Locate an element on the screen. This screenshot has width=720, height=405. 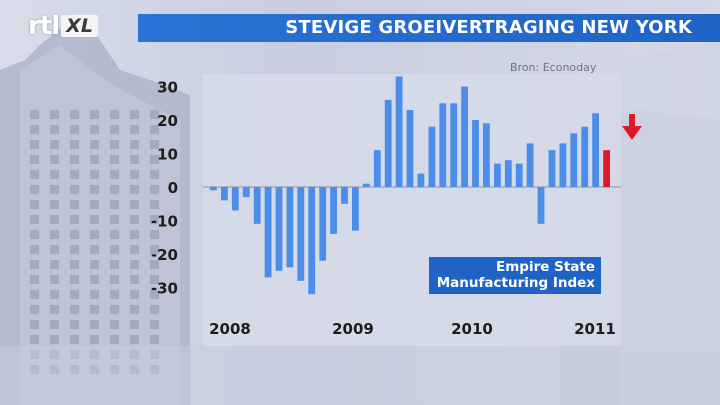
x-tick-label: 2010 is located at coordinates (472, 329).